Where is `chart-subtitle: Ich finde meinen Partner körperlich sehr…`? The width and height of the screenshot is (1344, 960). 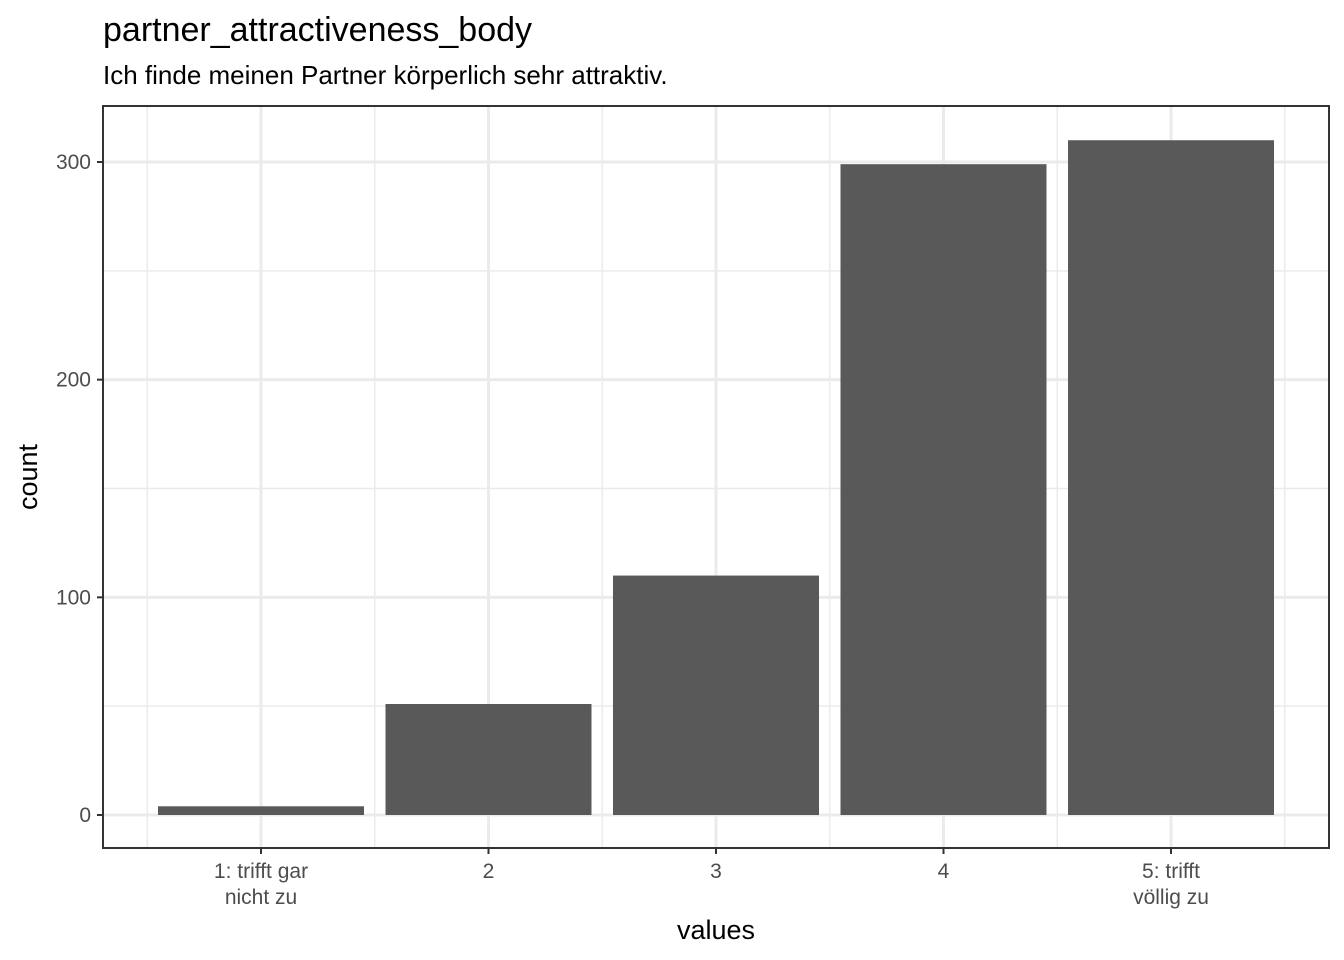 chart-subtitle: Ich finde meinen Partner körperlich sehr… is located at coordinates (385, 75).